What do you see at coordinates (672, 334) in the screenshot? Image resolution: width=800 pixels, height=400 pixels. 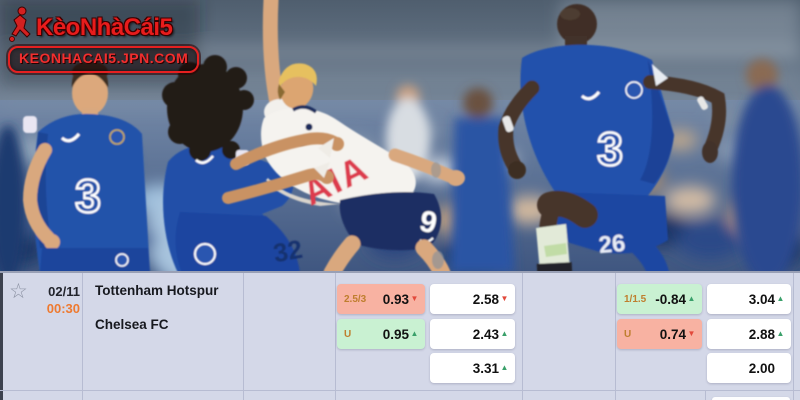 I see `odds-value: 0.74` at bounding box center [672, 334].